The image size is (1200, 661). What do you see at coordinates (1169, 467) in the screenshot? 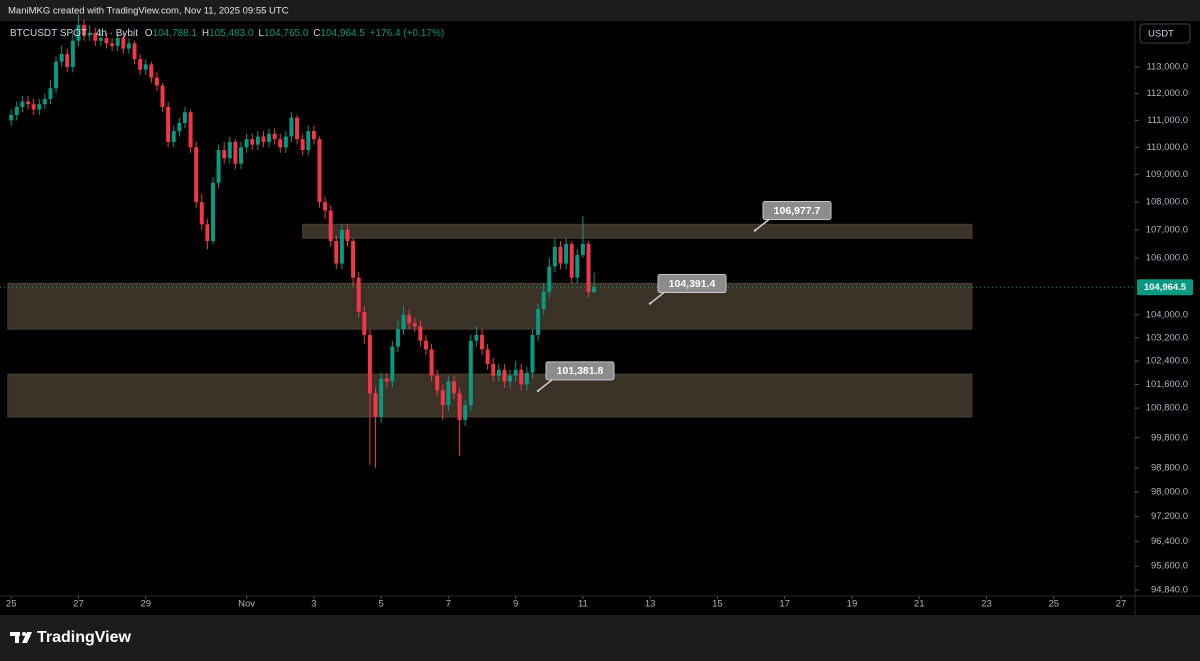
I see `y-tick-label: 98,800.0` at bounding box center [1169, 467].